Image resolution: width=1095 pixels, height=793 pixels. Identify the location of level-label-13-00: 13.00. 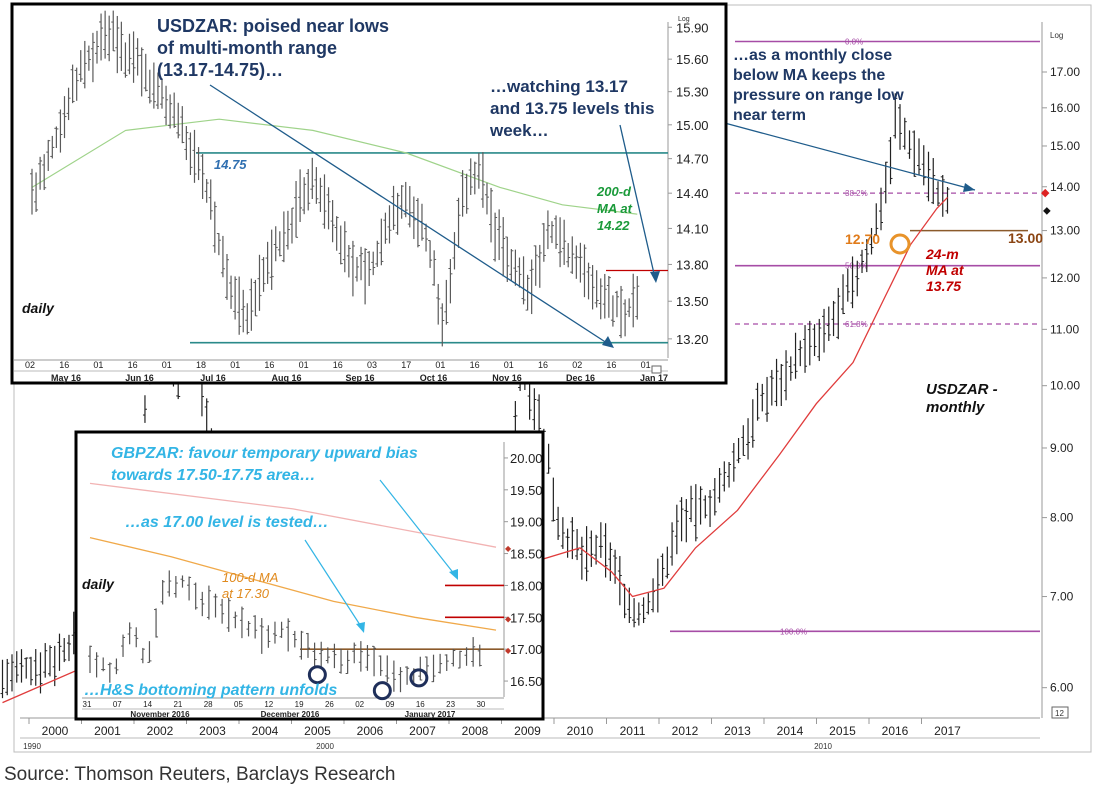
(1025, 238).